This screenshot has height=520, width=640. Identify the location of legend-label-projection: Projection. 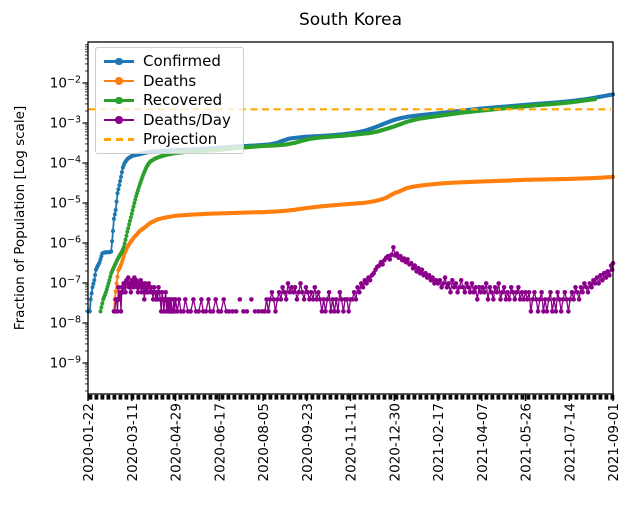
(180, 139).